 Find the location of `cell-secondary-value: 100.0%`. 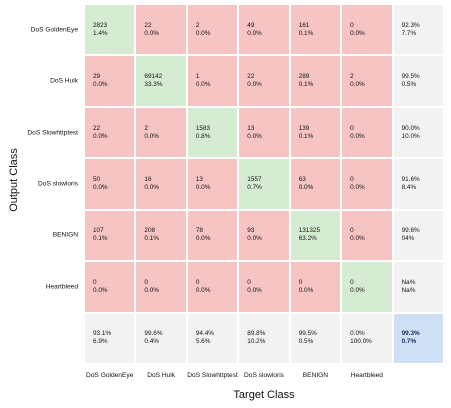

cell-secondary-value: 100.0% is located at coordinates (361, 342).